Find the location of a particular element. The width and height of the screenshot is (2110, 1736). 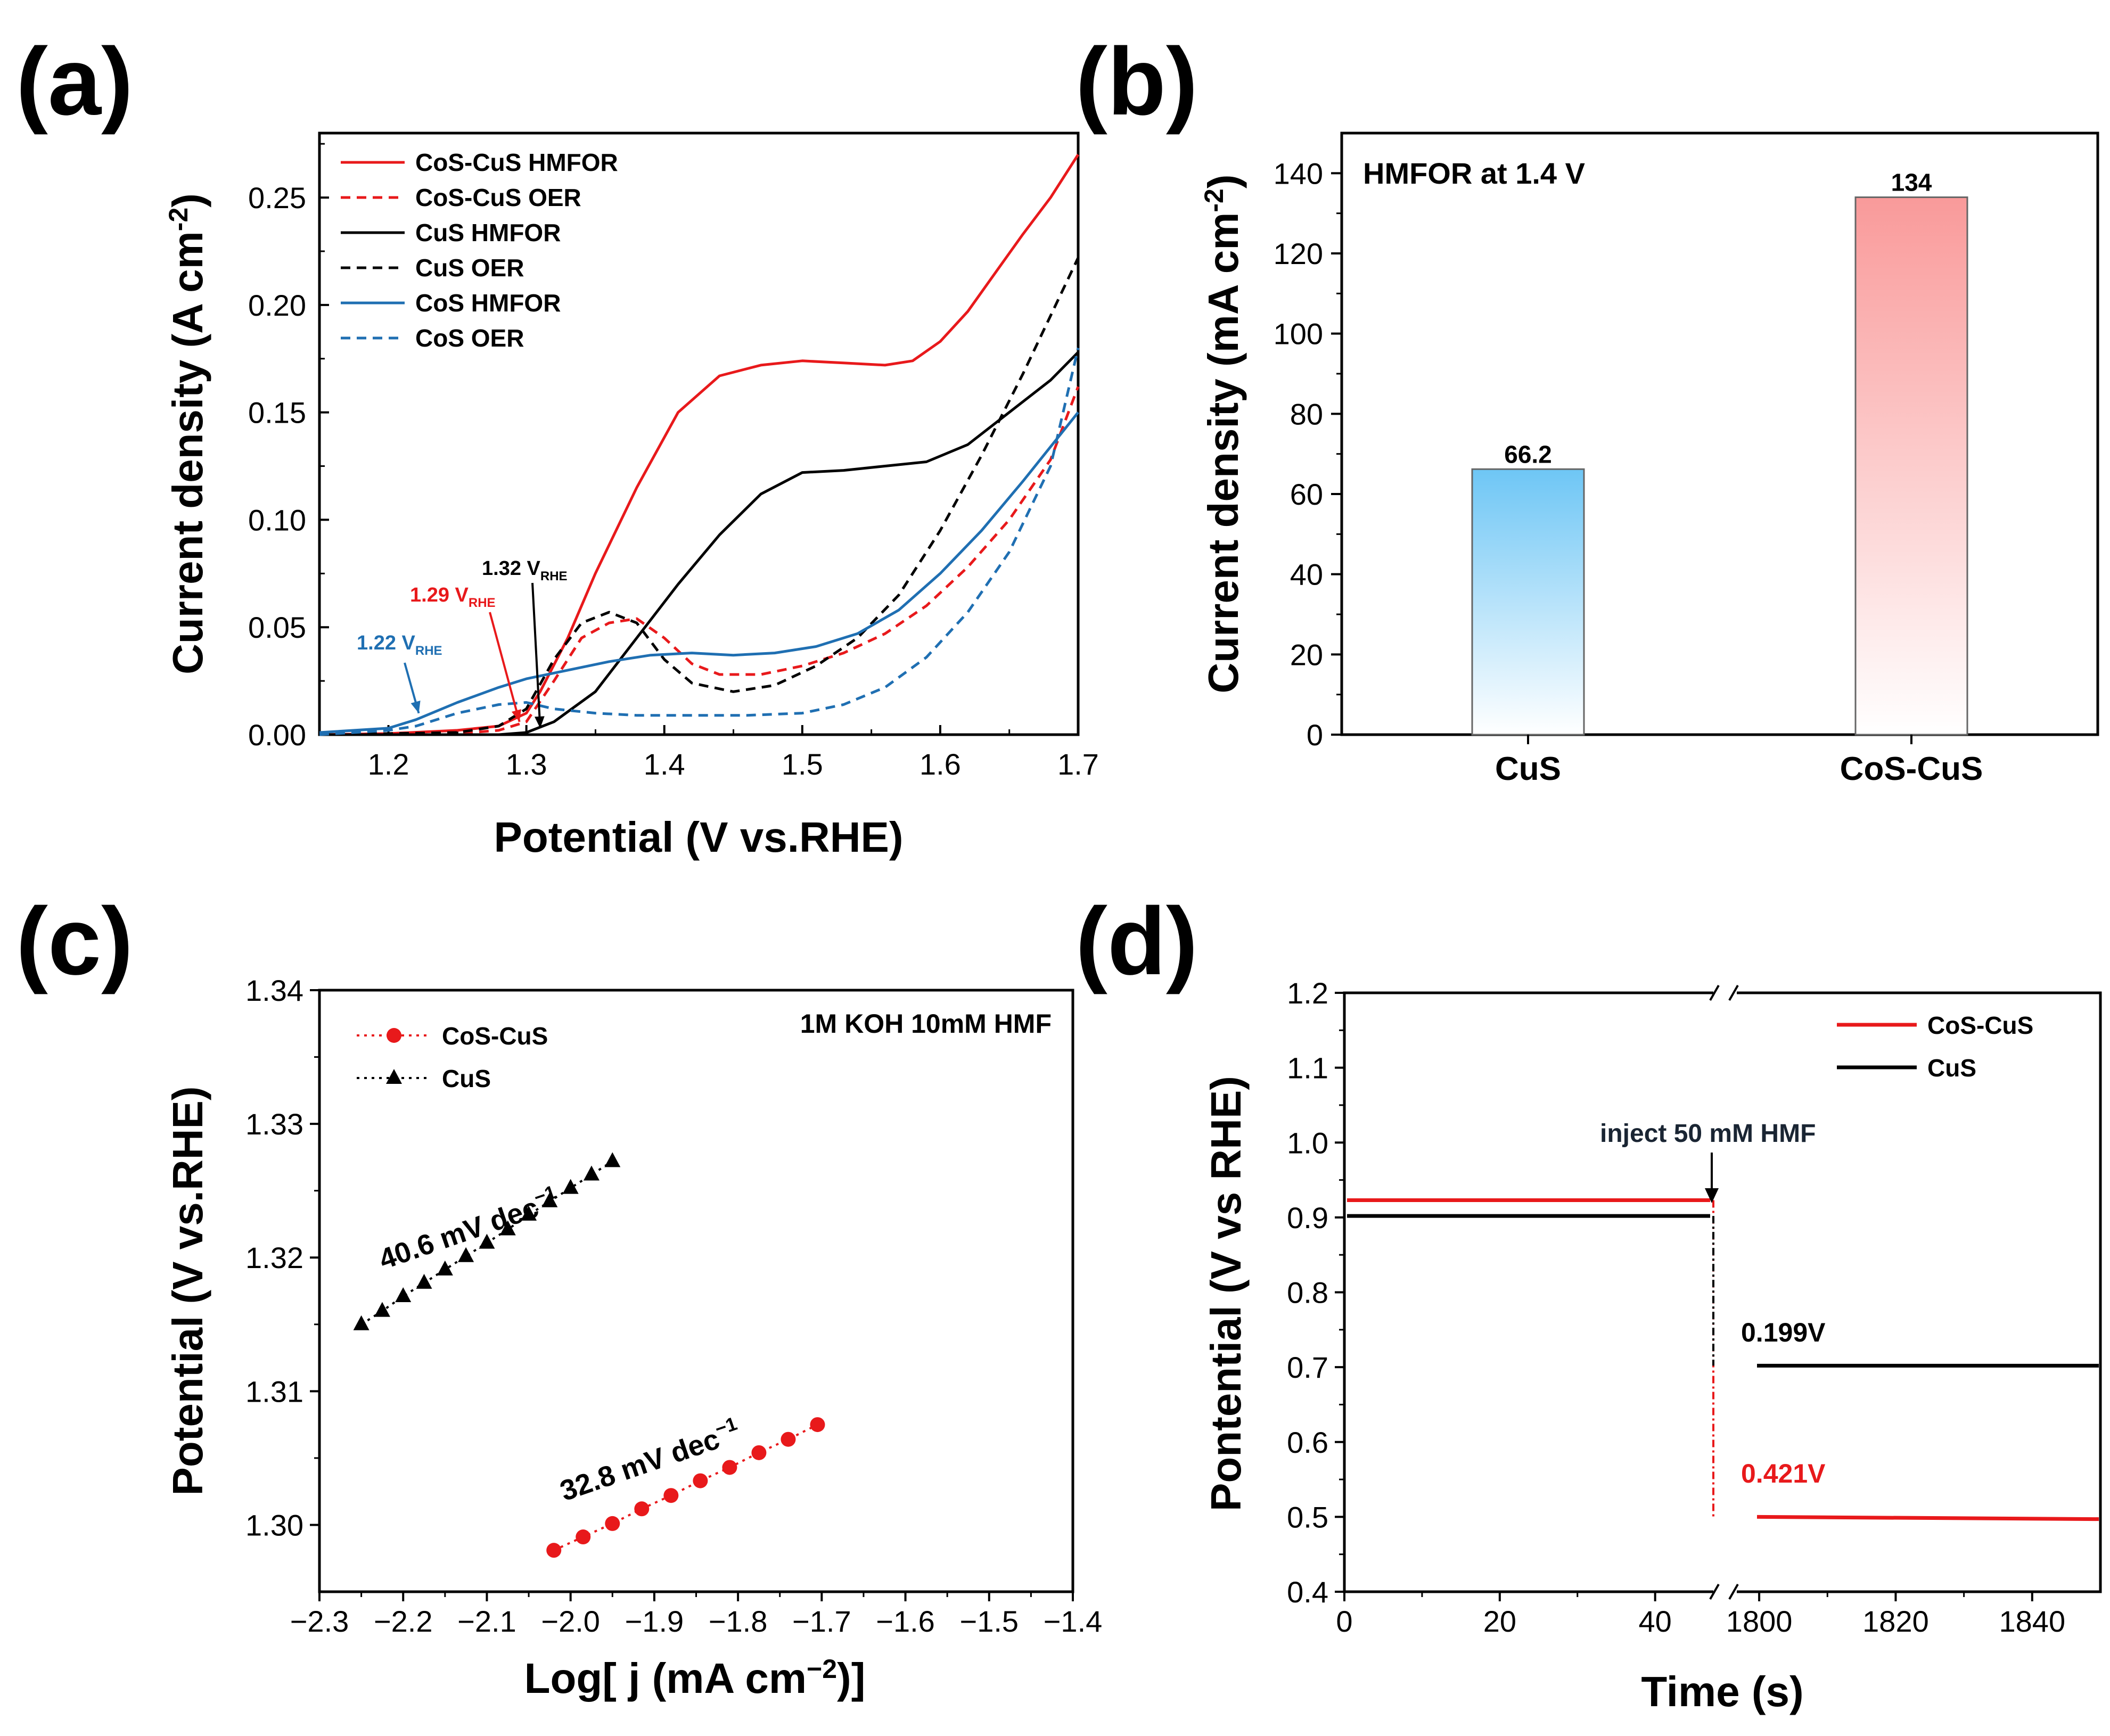

legend-label: CoS-CuS OER is located at coordinates (498, 197).